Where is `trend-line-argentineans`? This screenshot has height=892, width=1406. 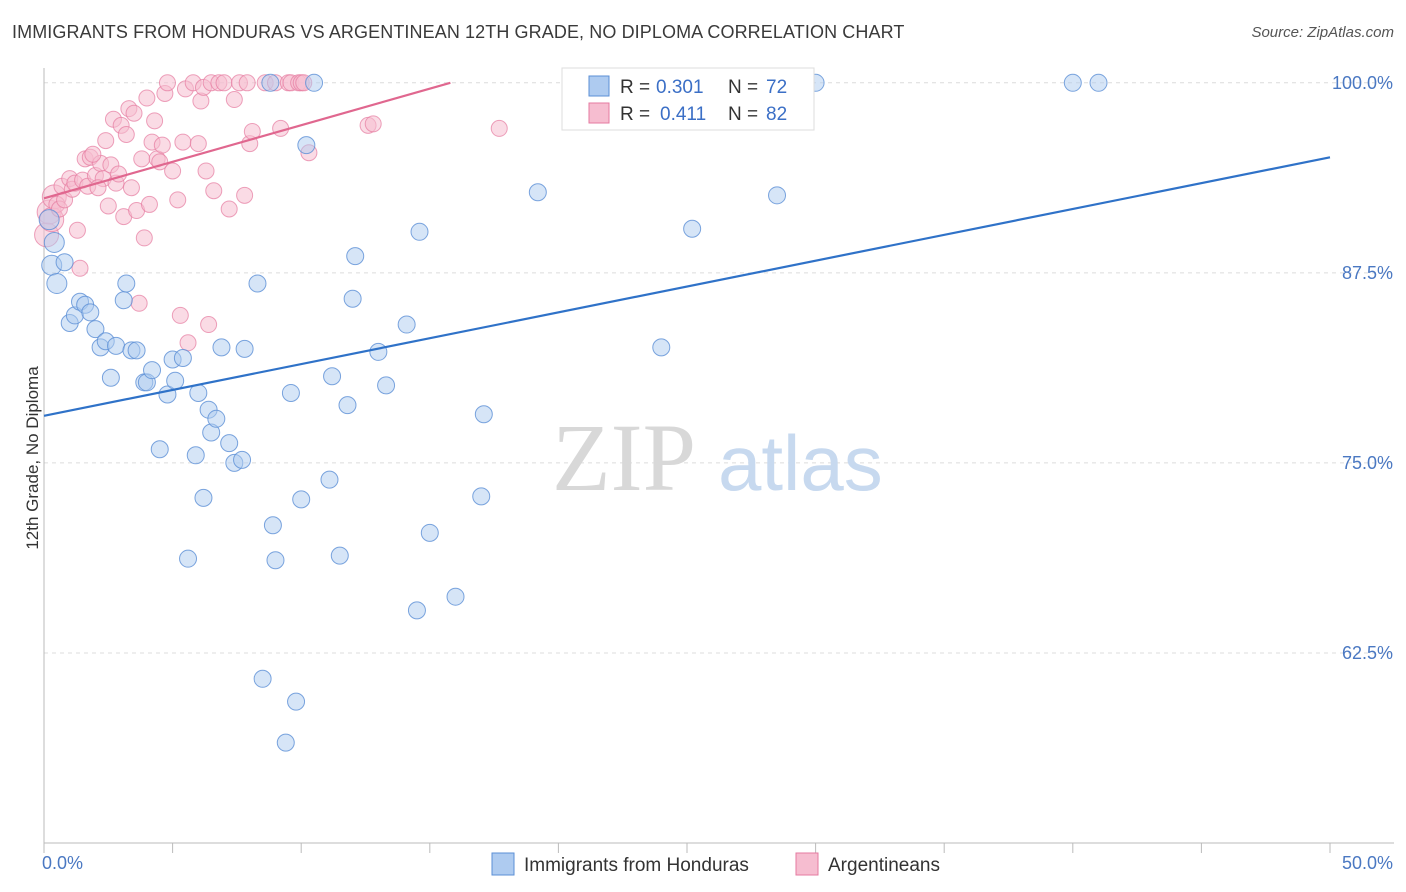
trend-line-argentineans is located at coordinates (247, 140).